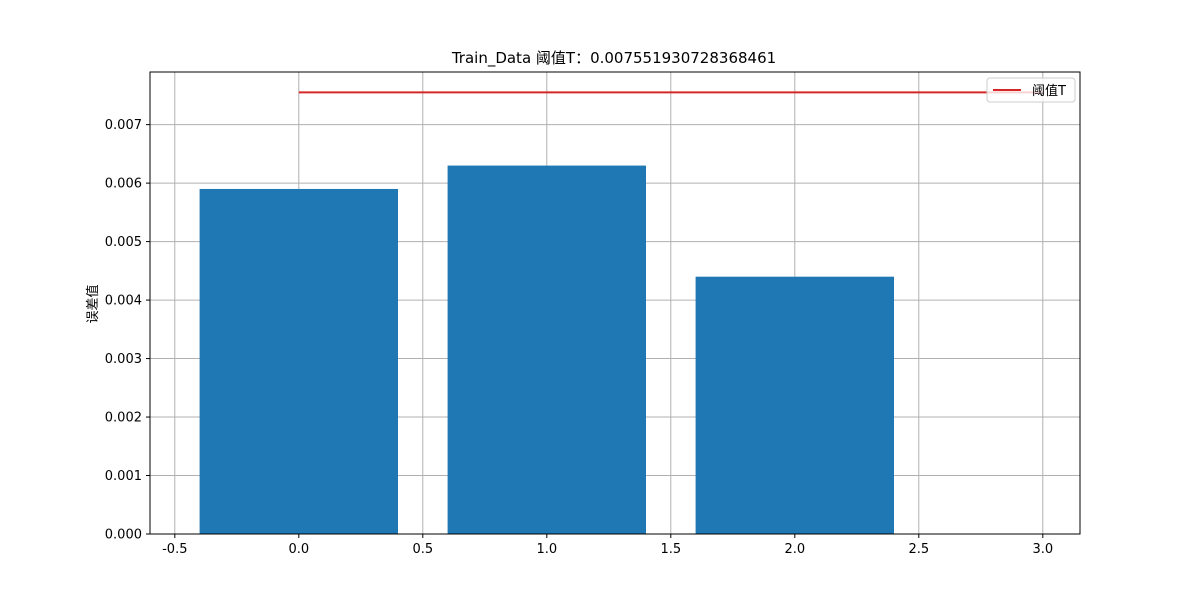  Describe the element at coordinates (93, 303) in the screenshot. I see `y-axis-label: 误差值` at that location.